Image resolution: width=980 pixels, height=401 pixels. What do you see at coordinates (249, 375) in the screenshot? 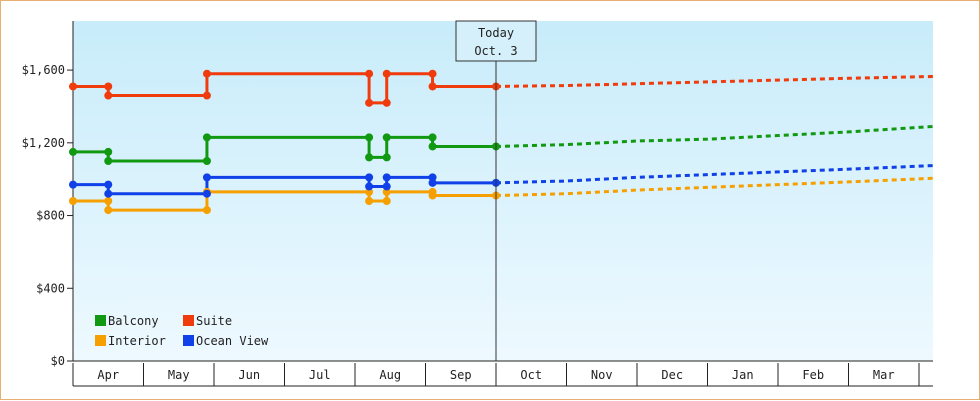
I see `x-tick-label: Jun` at bounding box center [249, 375].